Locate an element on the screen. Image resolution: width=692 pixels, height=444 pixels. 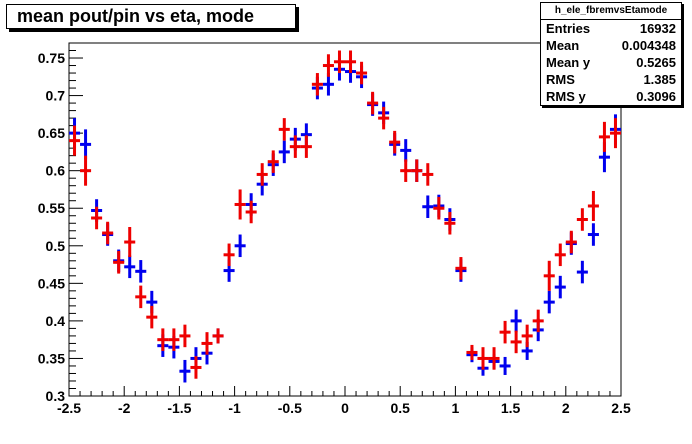
stats-label: Entries is located at coordinates (568, 28).